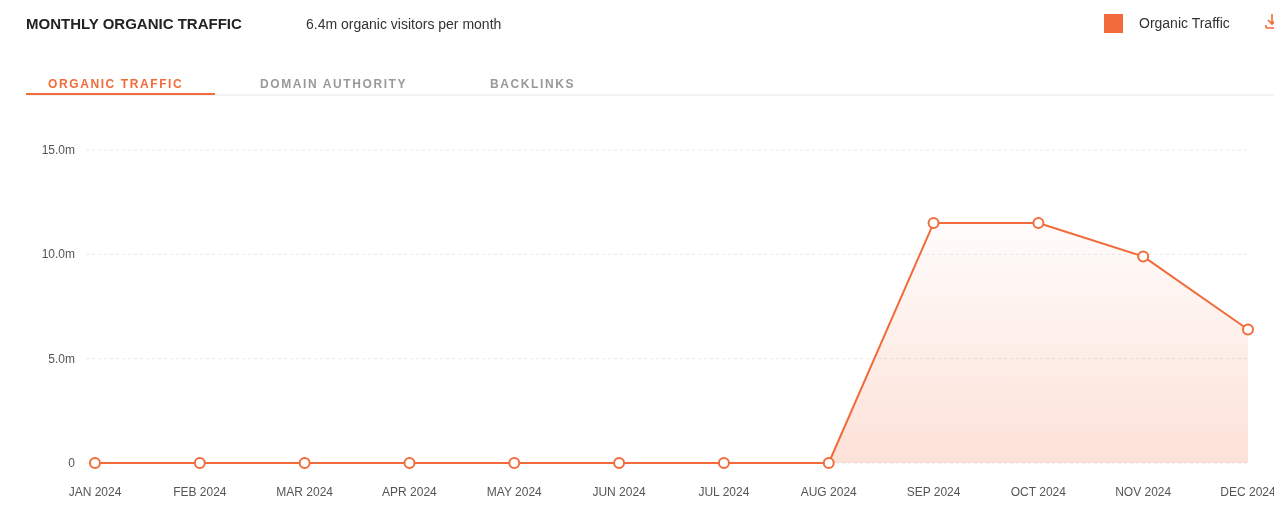 Image resolution: width=1282 pixels, height=517 pixels. What do you see at coordinates (72, 463) in the screenshot?
I see `y-tick-label: 0` at bounding box center [72, 463].